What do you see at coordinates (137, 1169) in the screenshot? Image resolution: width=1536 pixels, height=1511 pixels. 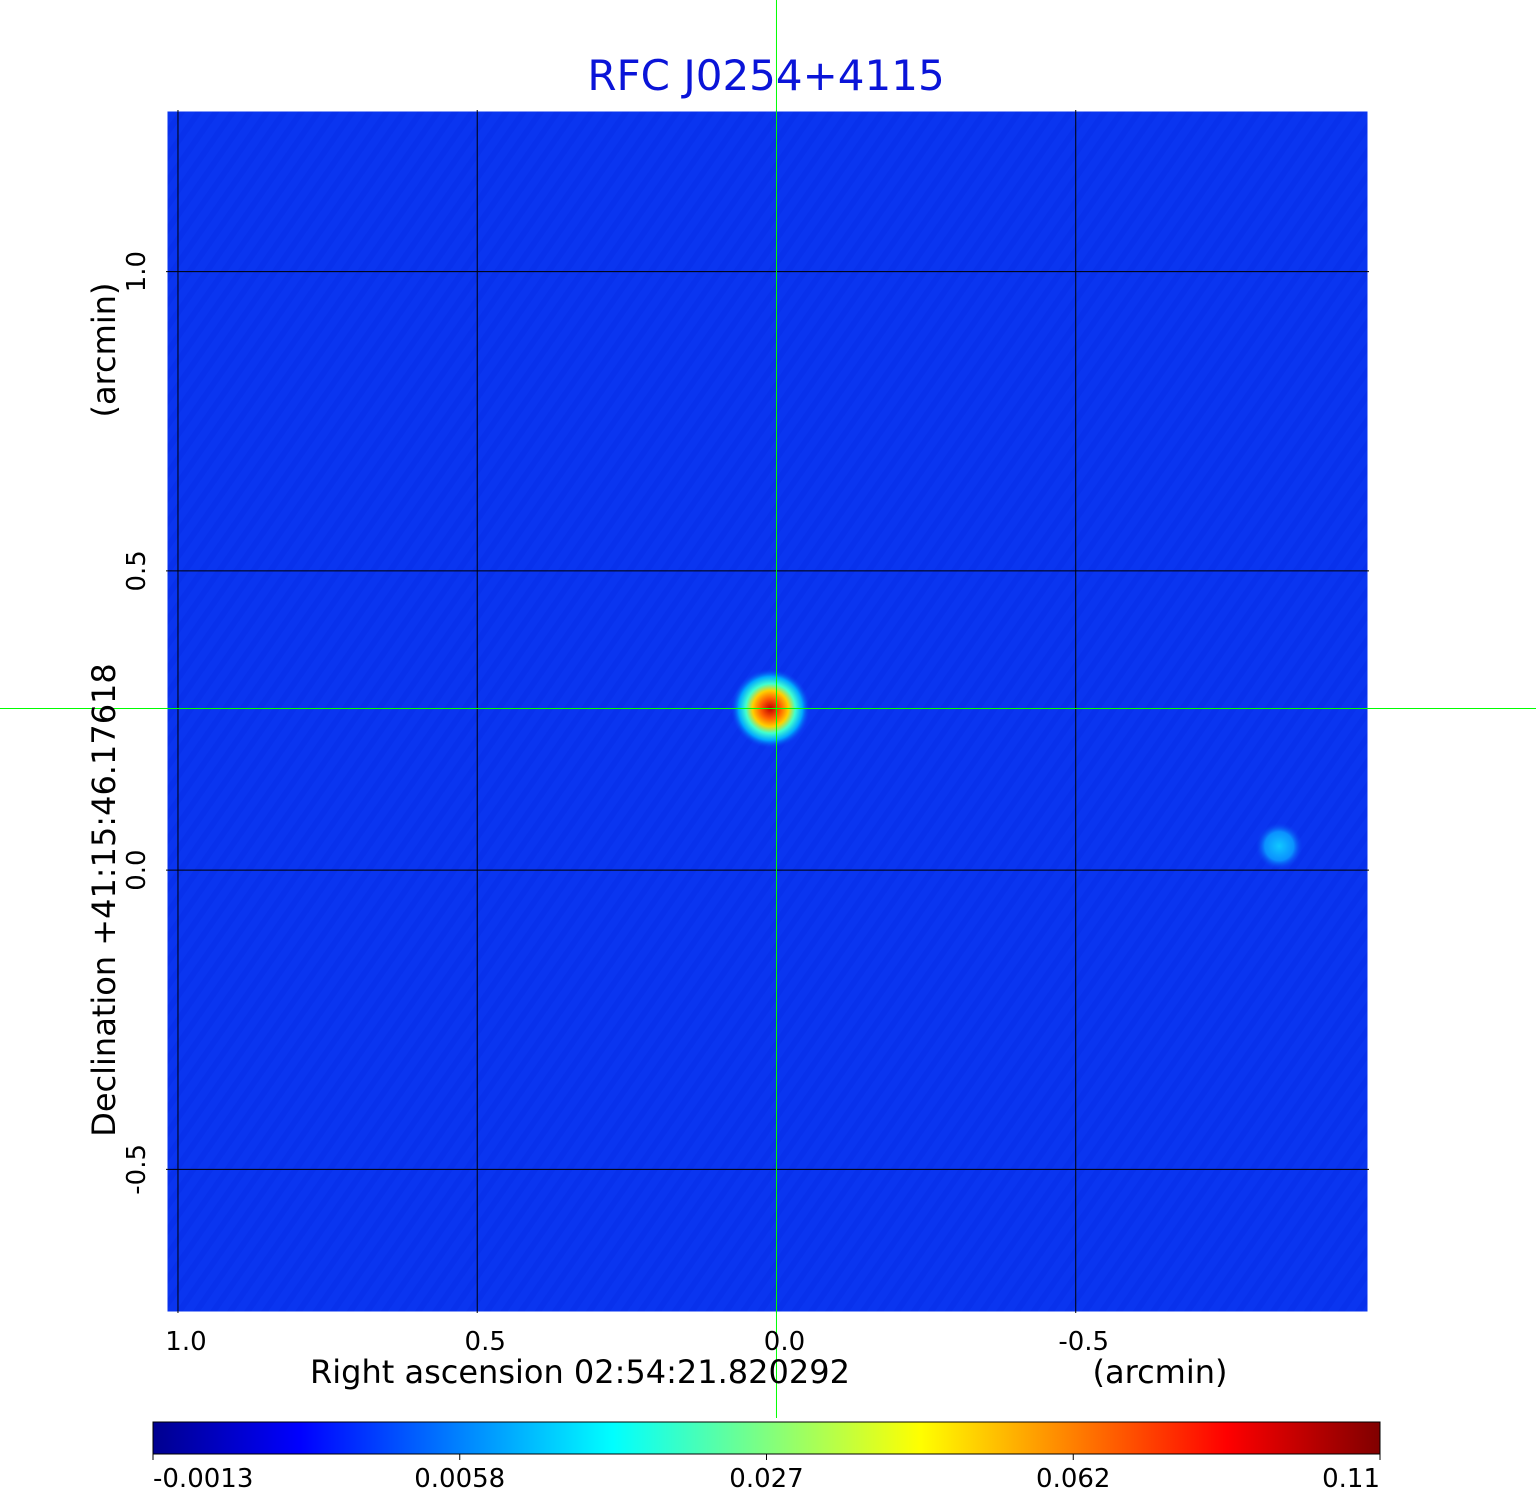 I see `y-tick-label: -0.5` at bounding box center [137, 1169].